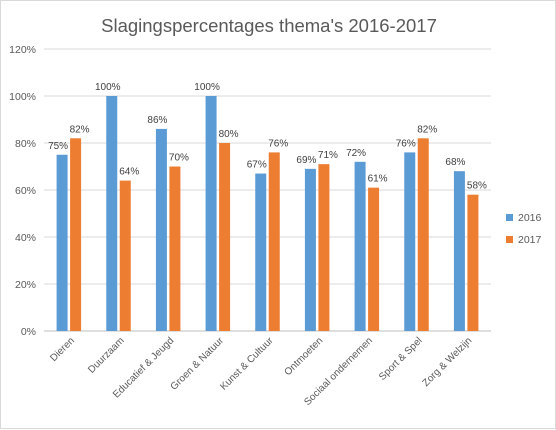 Image resolution: width=556 pixels, height=430 pixels. Describe the element at coordinates (247, 364) in the screenshot. I see `category-label: Kunst & Cultuur` at that location.